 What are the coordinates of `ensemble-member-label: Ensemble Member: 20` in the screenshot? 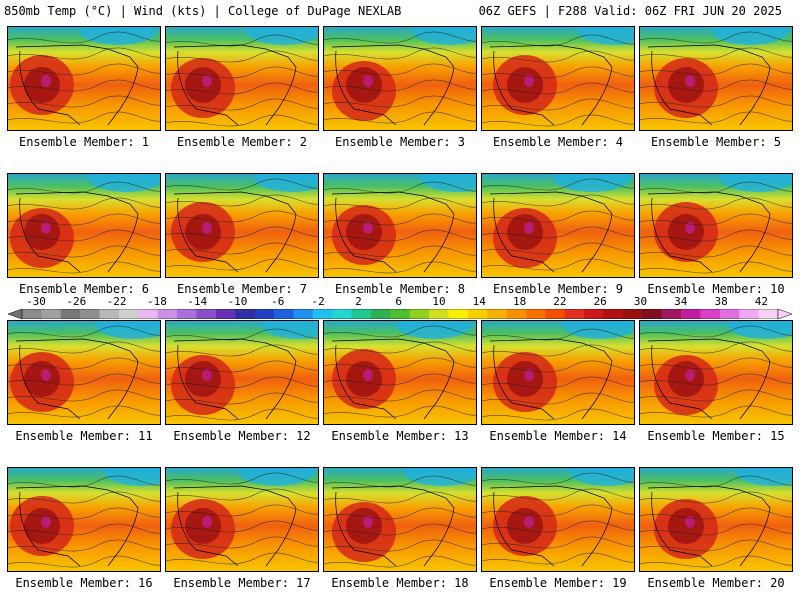 It's located at (716, 583).